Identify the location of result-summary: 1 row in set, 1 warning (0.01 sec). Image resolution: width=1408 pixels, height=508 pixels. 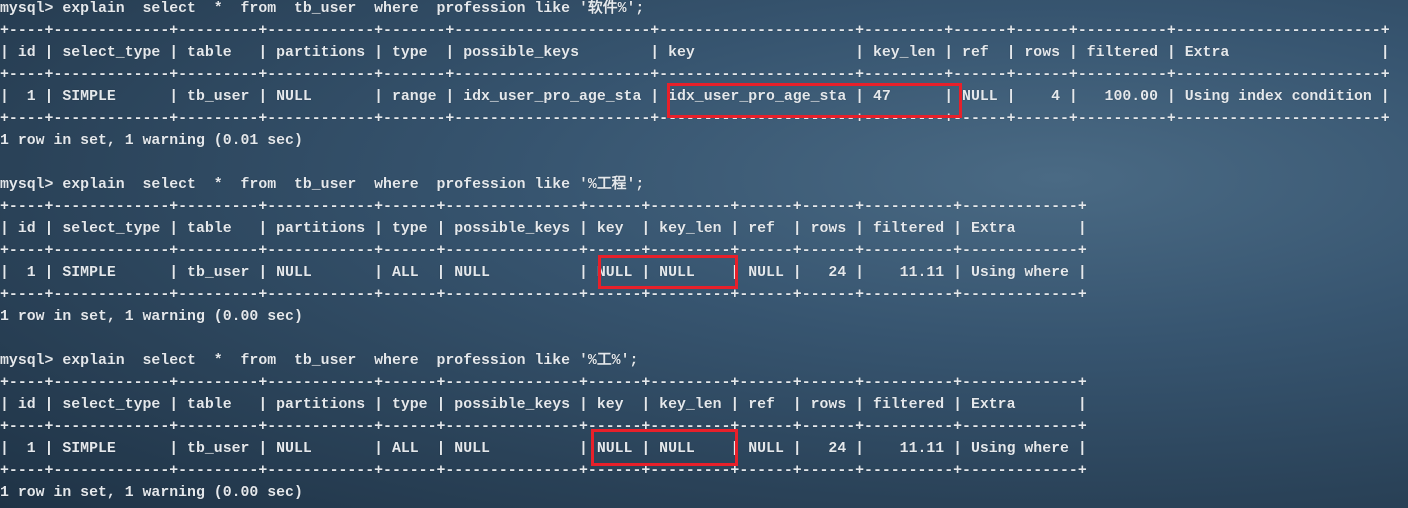
(151, 141).